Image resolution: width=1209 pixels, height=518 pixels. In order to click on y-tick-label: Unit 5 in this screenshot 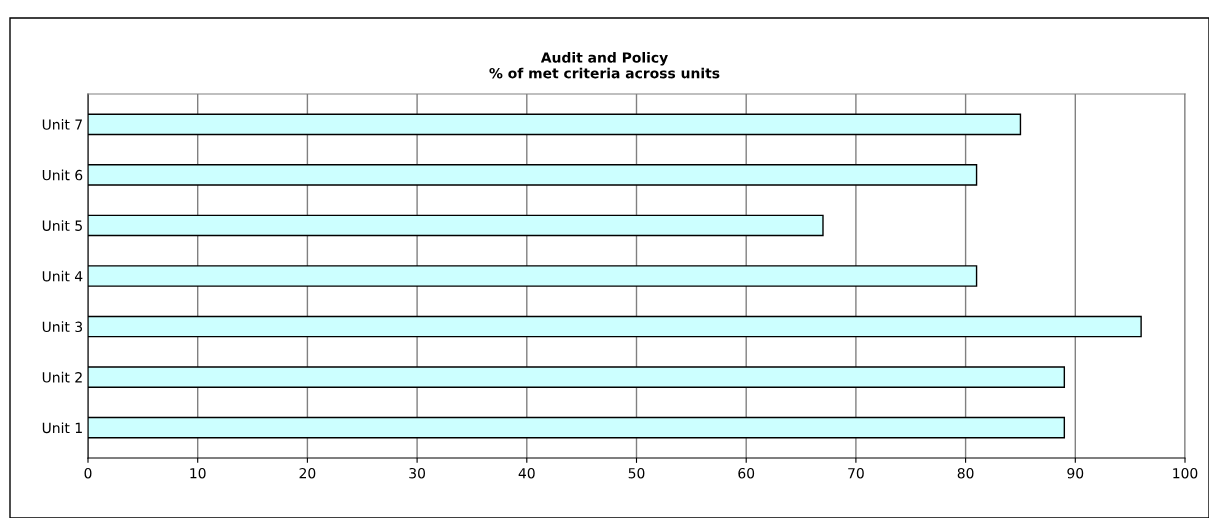, I will do `click(62, 225)`.